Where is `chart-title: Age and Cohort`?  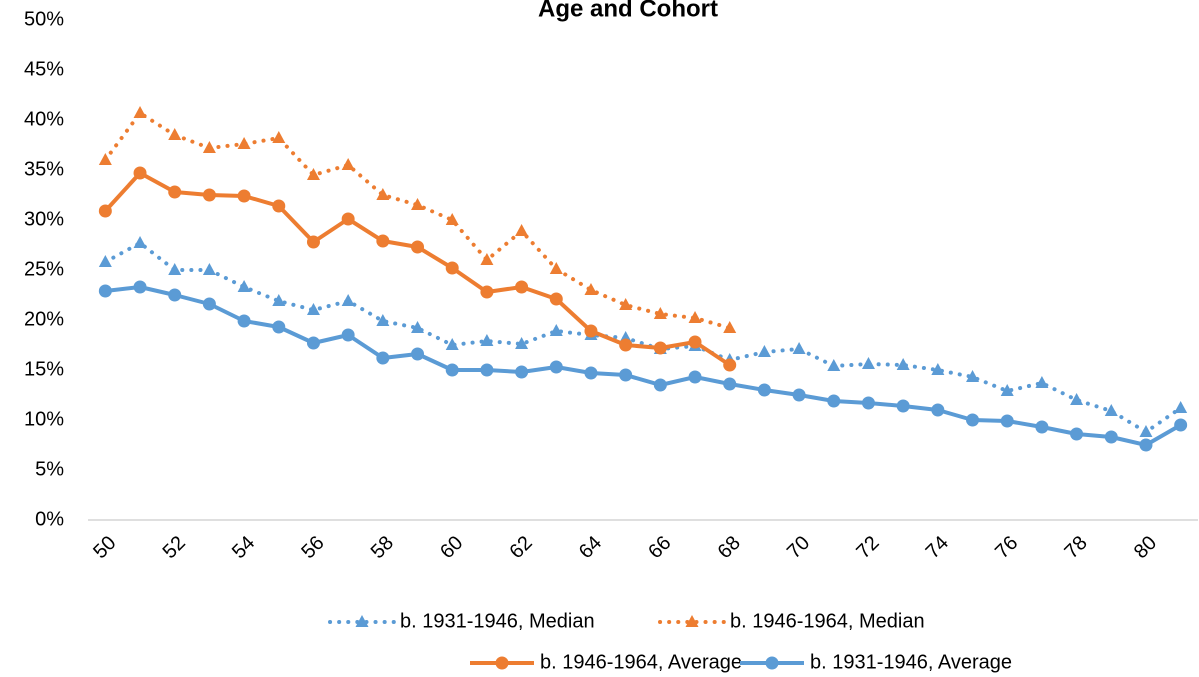 chart-title: Age and Cohort is located at coordinates (628, 11).